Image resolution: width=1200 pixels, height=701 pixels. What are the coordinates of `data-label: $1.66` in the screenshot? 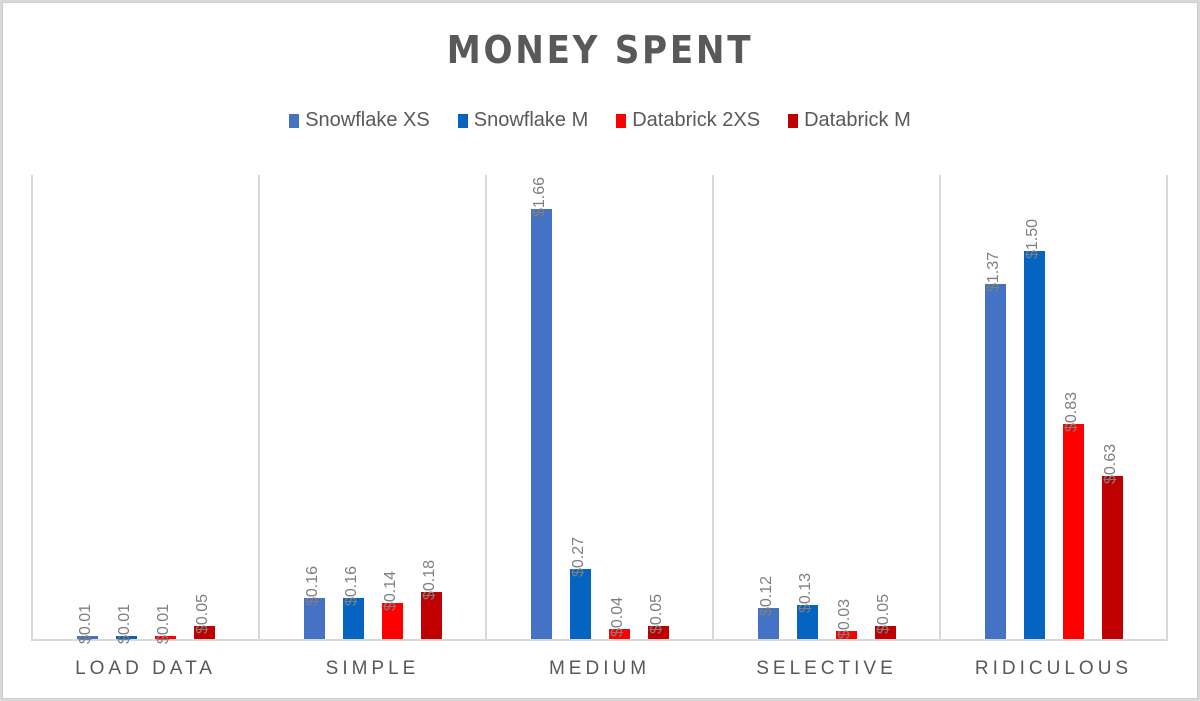 It's located at (539, 197).